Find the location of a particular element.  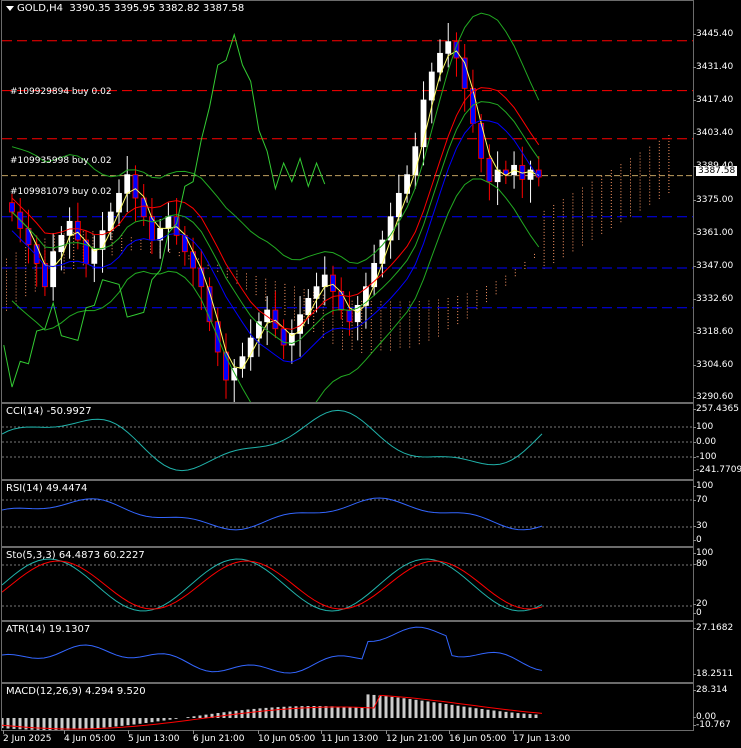

stochastic-canvas is located at coordinates (347, 585).